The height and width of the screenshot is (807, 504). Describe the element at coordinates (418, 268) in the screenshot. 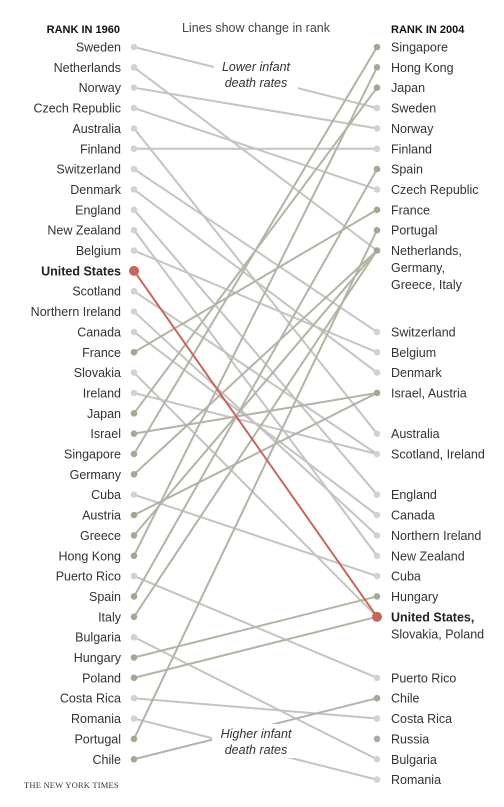

I see `right-label-netherlands-germany-greece-italy-line2: Germany,` at that location.